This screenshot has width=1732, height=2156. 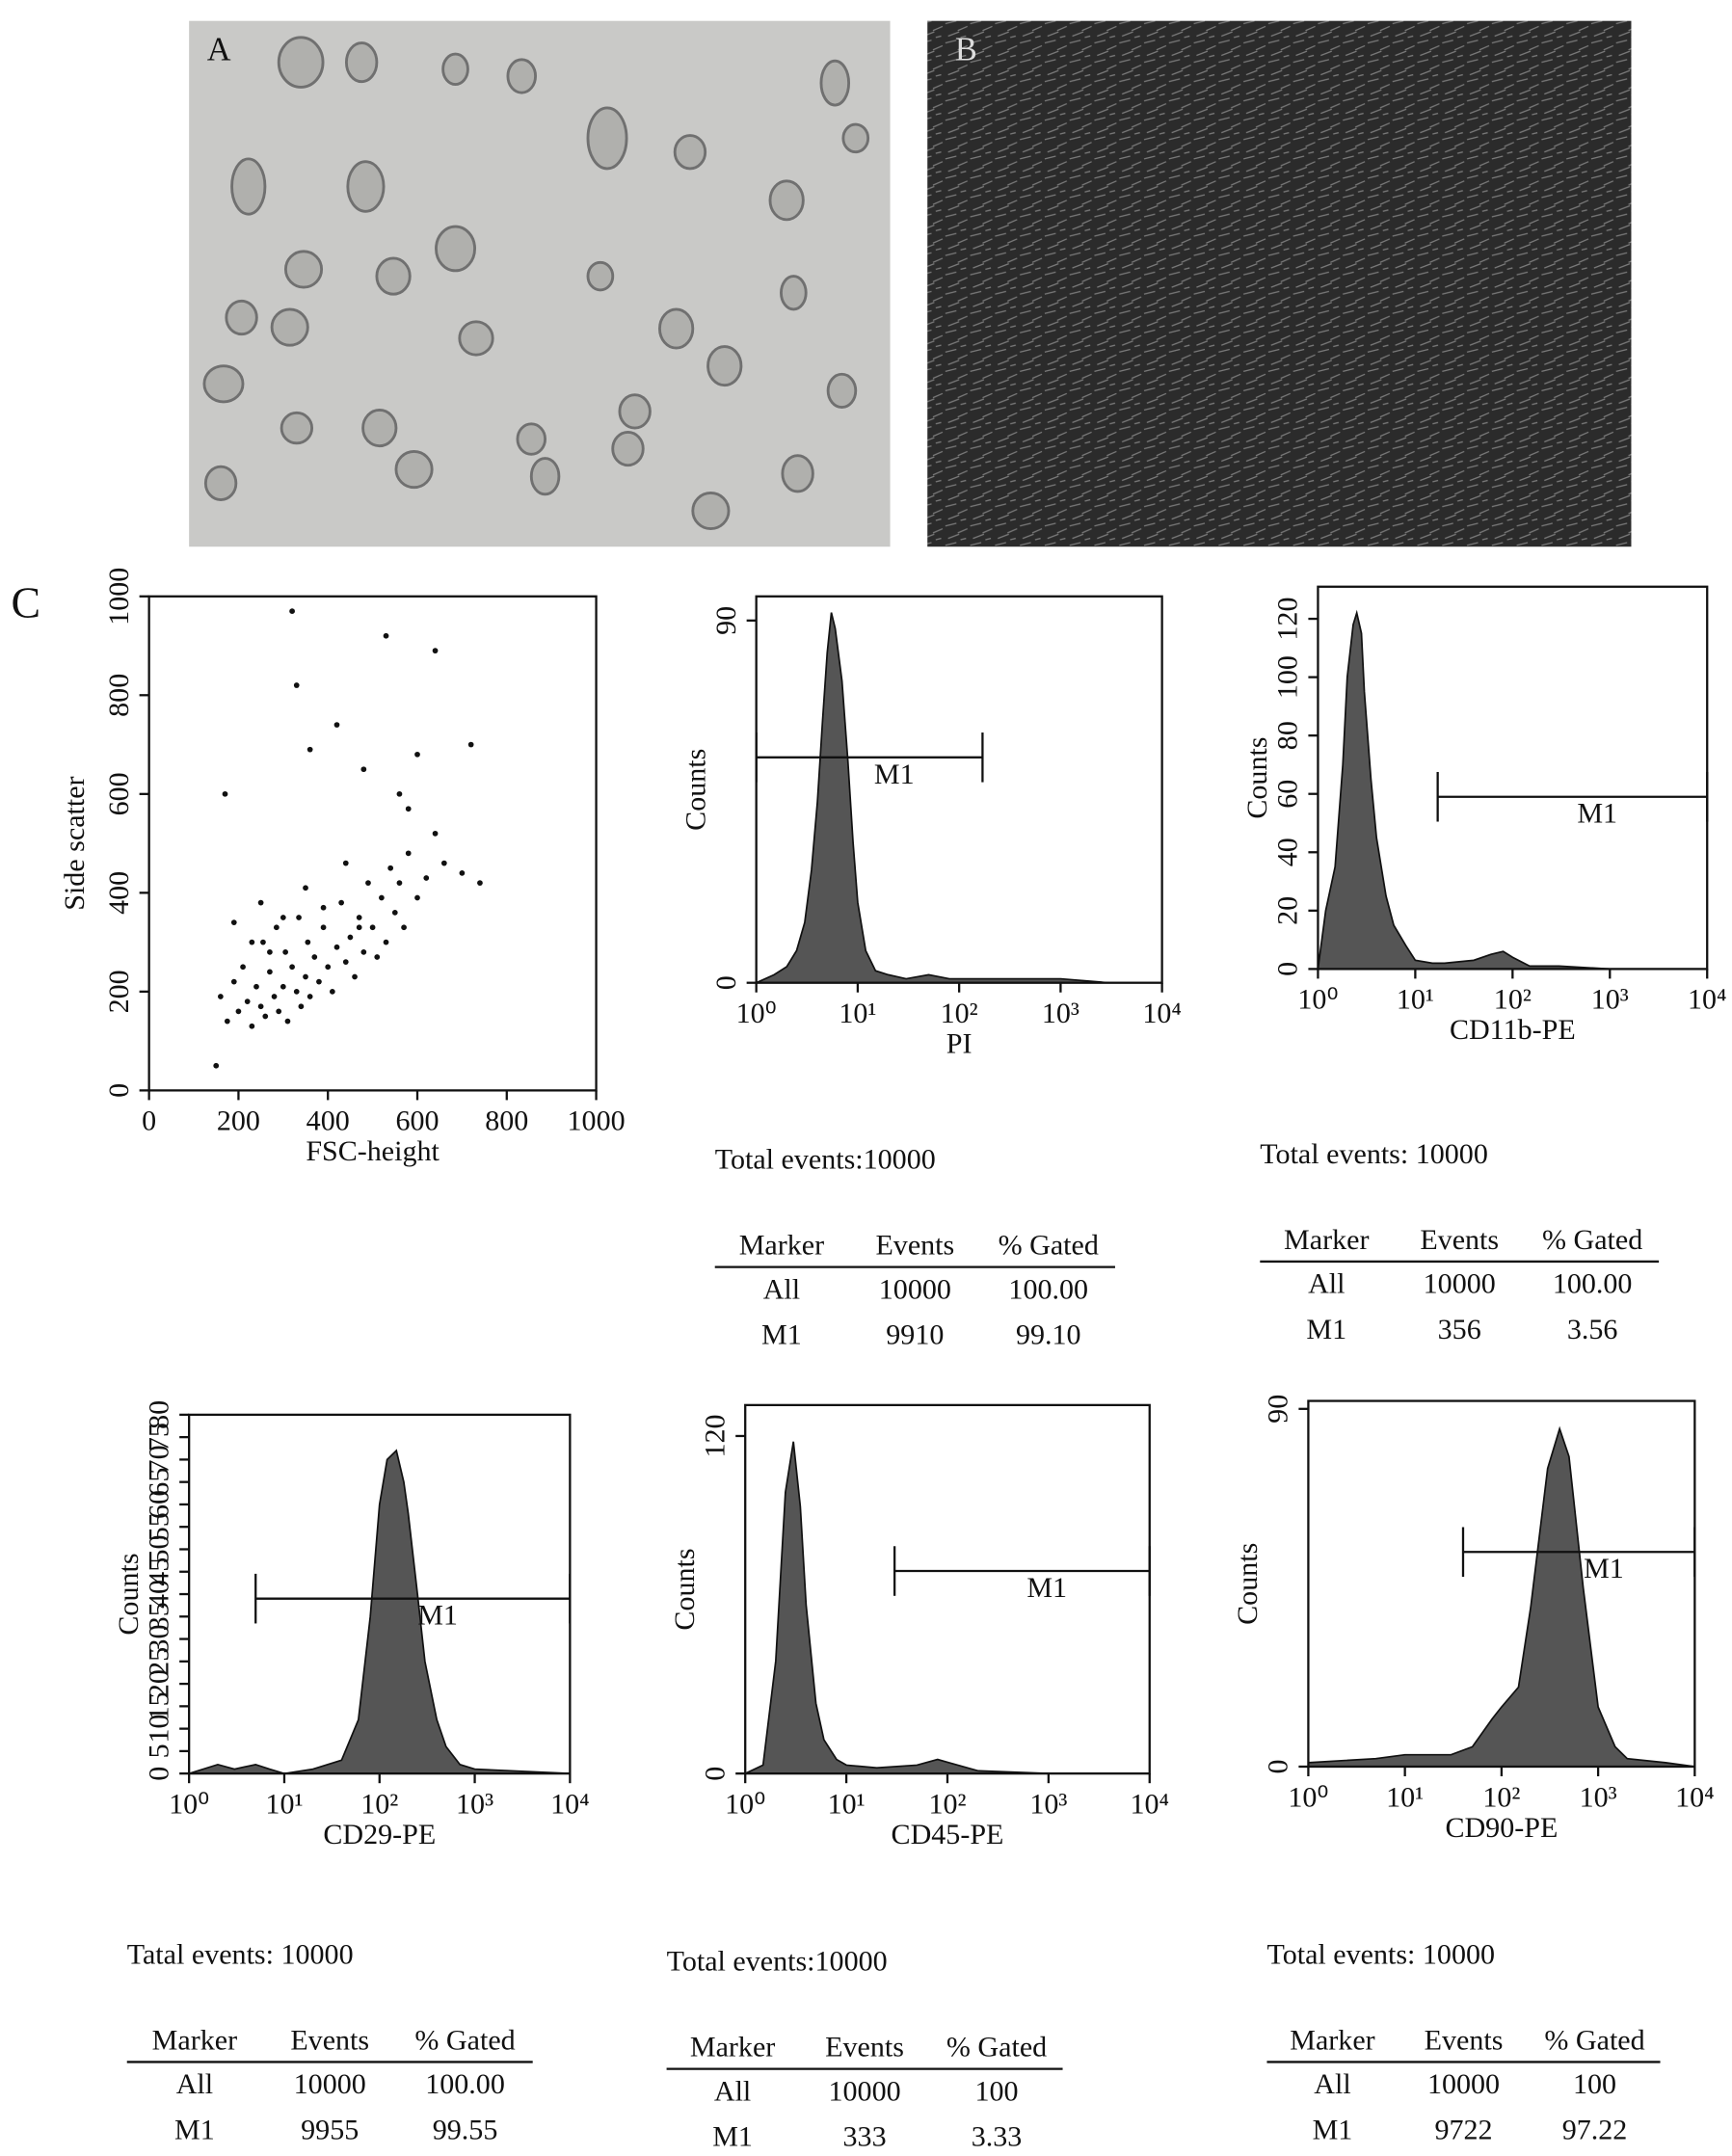 What do you see at coordinates (239, 1121) in the screenshot?
I see `x-tick-label: 200` at bounding box center [239, 1121].